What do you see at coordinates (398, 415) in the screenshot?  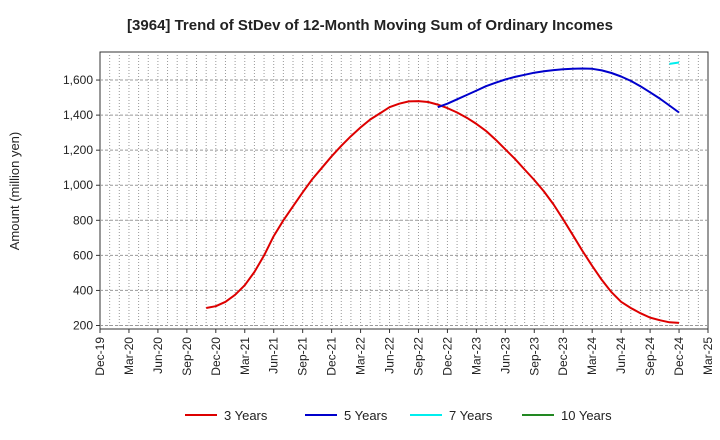 I see `legend: 3 Years 5 Years 7 Years 10 Years` at bounding box center [398, 415].